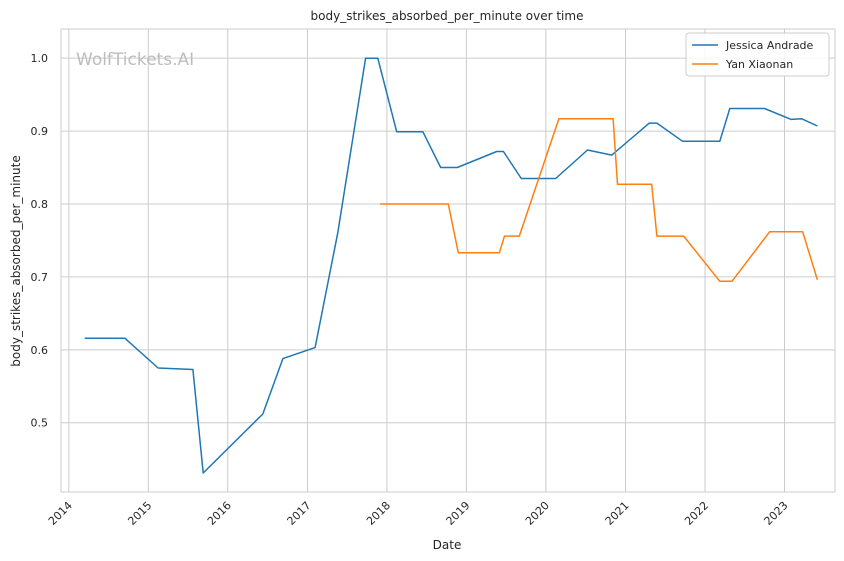 Image resolution: width=844 pixels, height=561 pixels. I want to click on y-tick-label-0-6: 0.6, so click(40, 350).